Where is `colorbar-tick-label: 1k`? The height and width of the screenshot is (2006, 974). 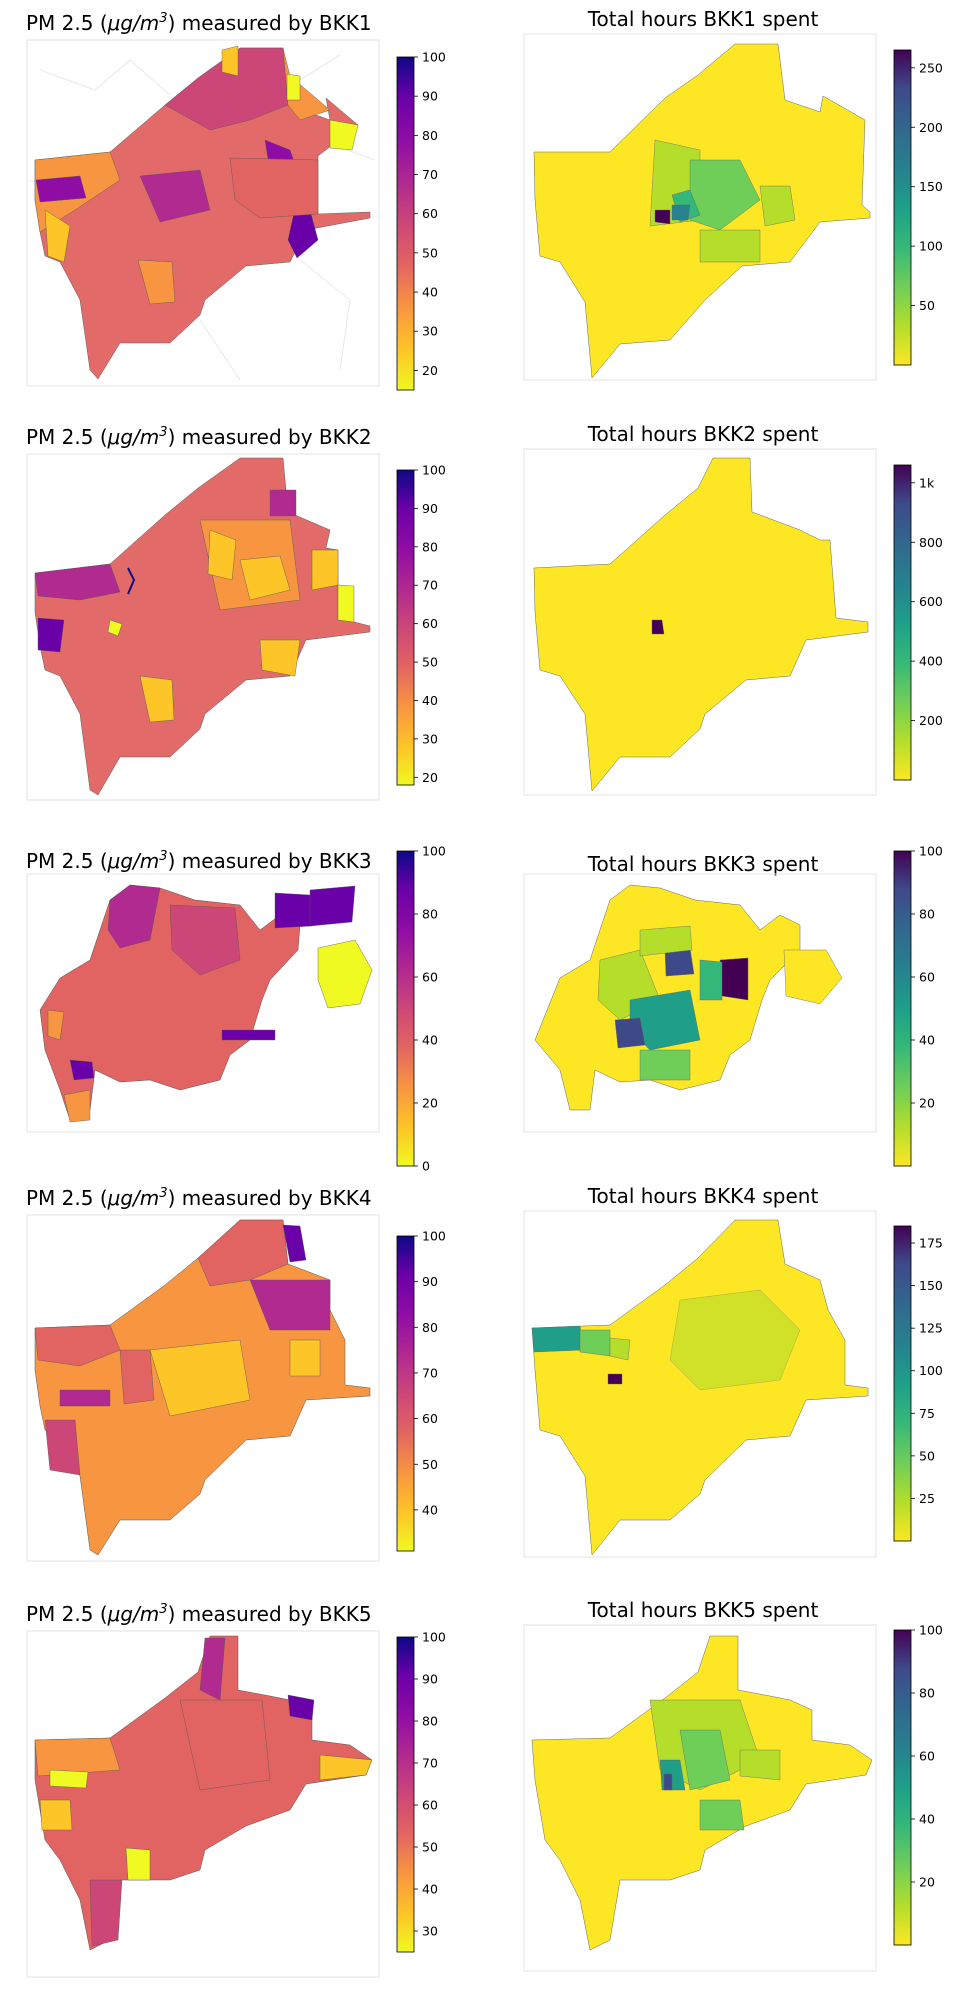 colorbar-tick-label: 1k is located at coordinates (927, 482).